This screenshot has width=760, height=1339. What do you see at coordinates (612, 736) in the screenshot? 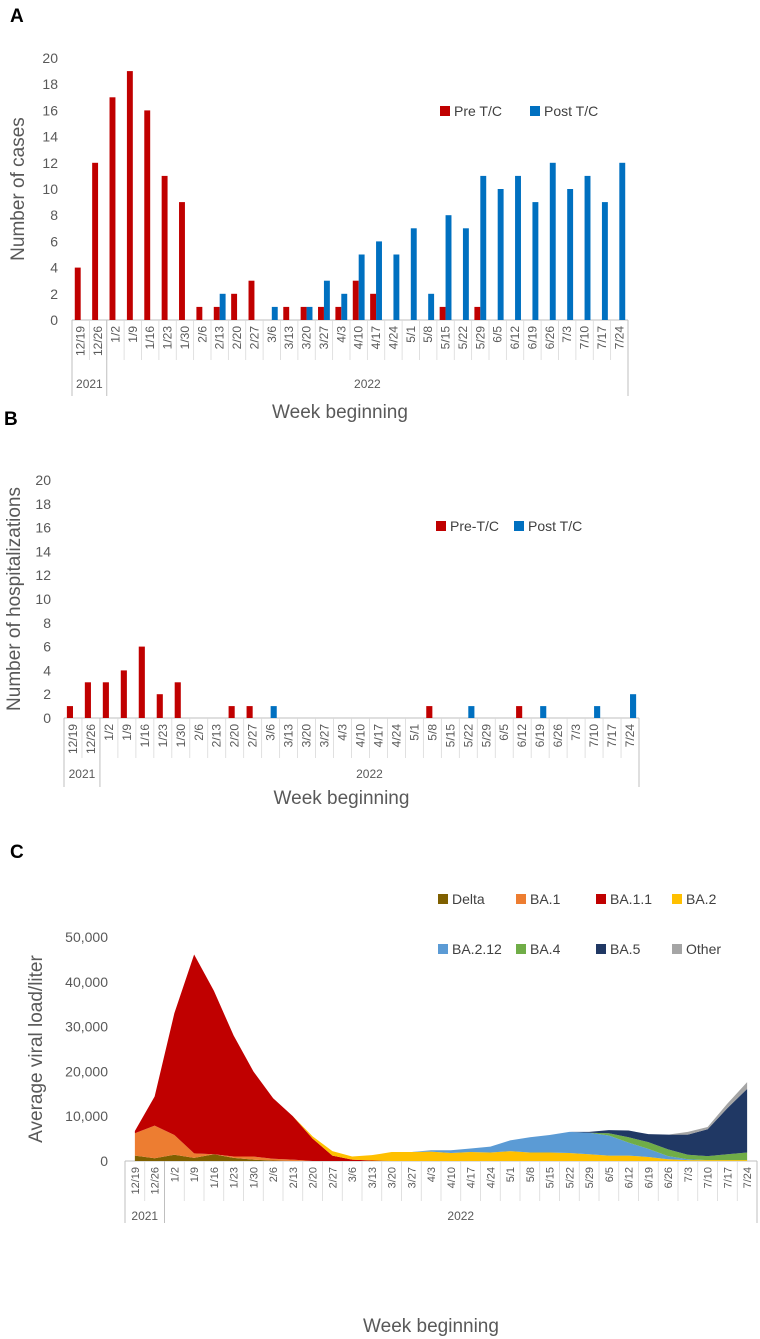
I see `x-tick-label: 7/17` at bounding box center [612, 736].